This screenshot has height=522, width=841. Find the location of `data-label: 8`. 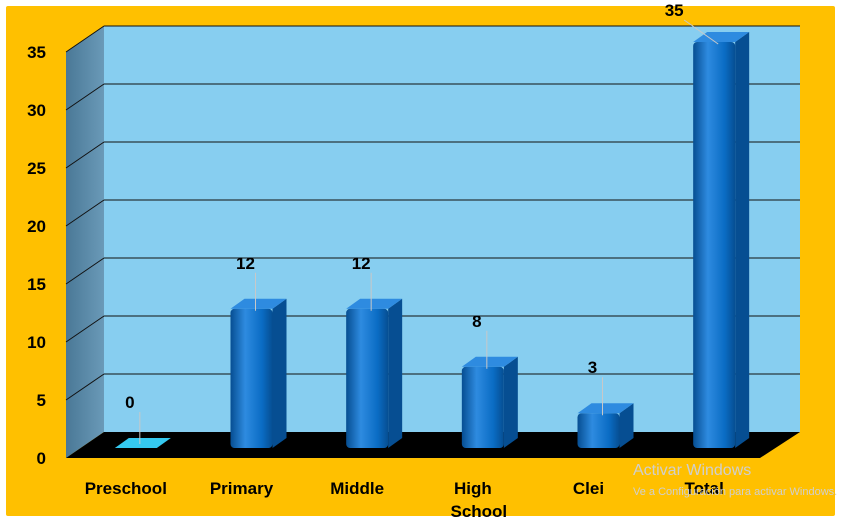

data-label: 8 is located at coordinates (476, 321).